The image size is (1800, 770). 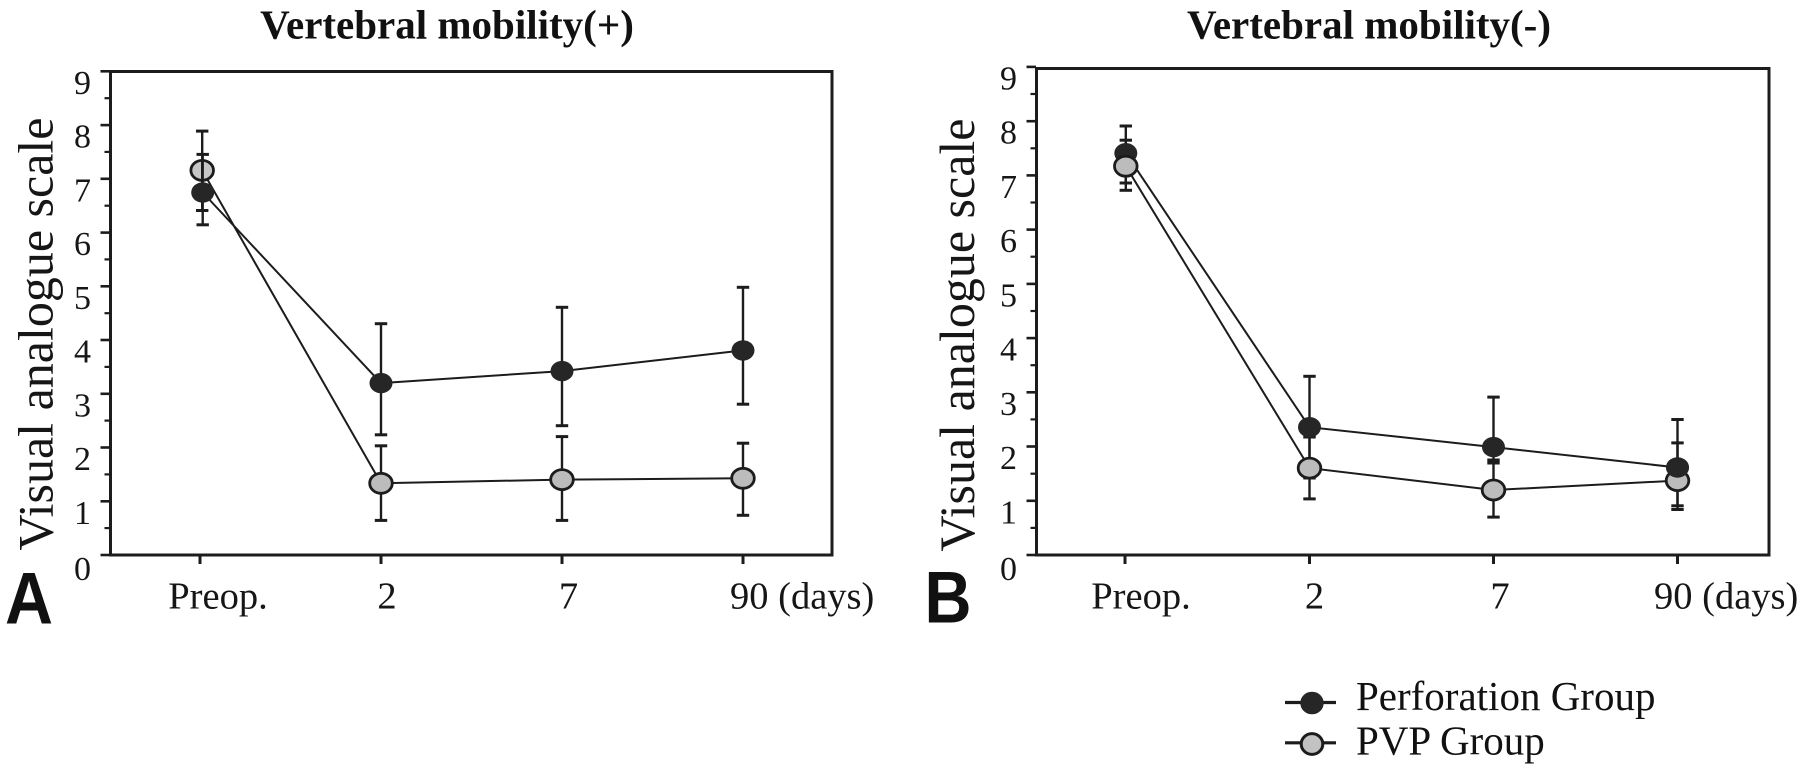 I want to click on svg-text: Vertebral mobility(-), so click(x=1369, y=25).